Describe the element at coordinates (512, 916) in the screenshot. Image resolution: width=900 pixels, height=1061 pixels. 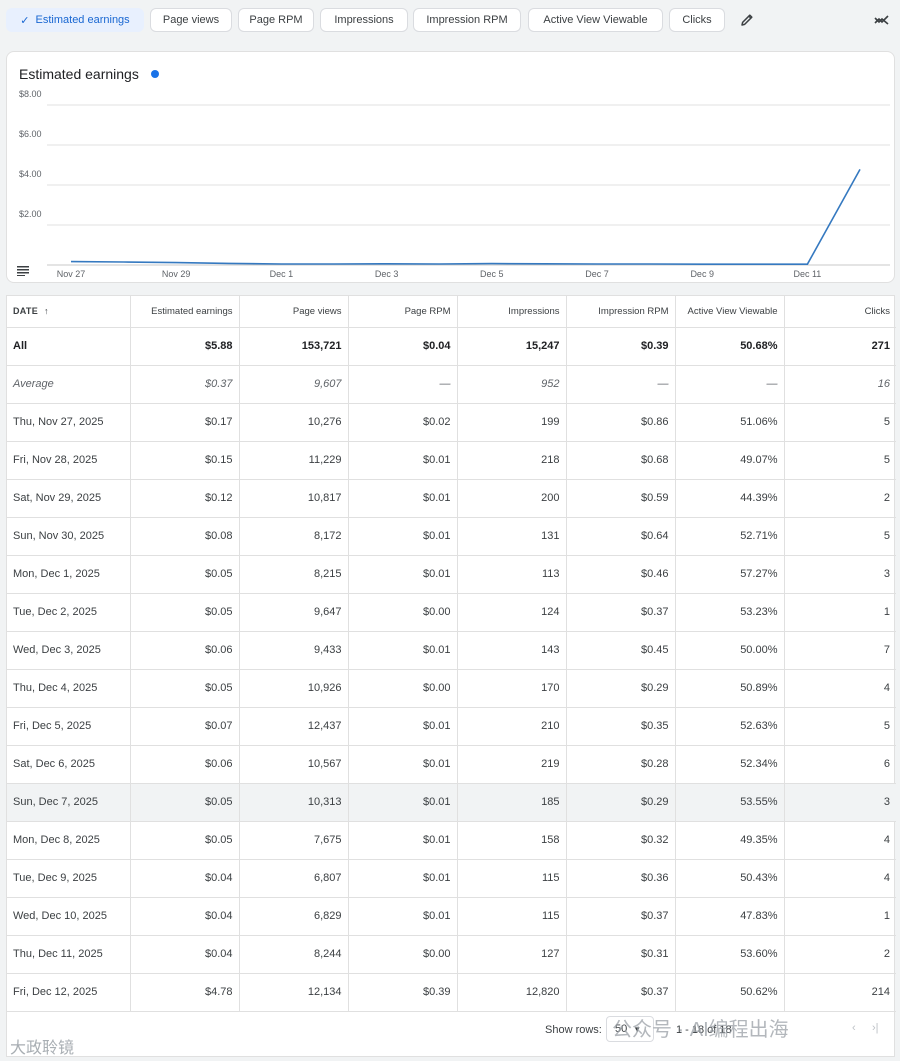
I see `table-cell: 115` at that location.